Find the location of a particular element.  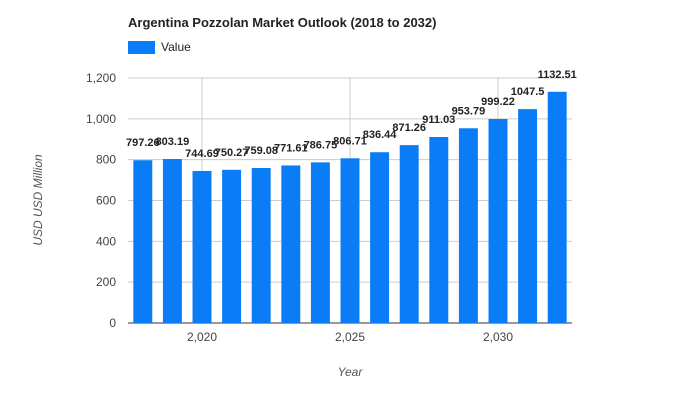

data-label: 771.61 is located at coordinates (291, 148).